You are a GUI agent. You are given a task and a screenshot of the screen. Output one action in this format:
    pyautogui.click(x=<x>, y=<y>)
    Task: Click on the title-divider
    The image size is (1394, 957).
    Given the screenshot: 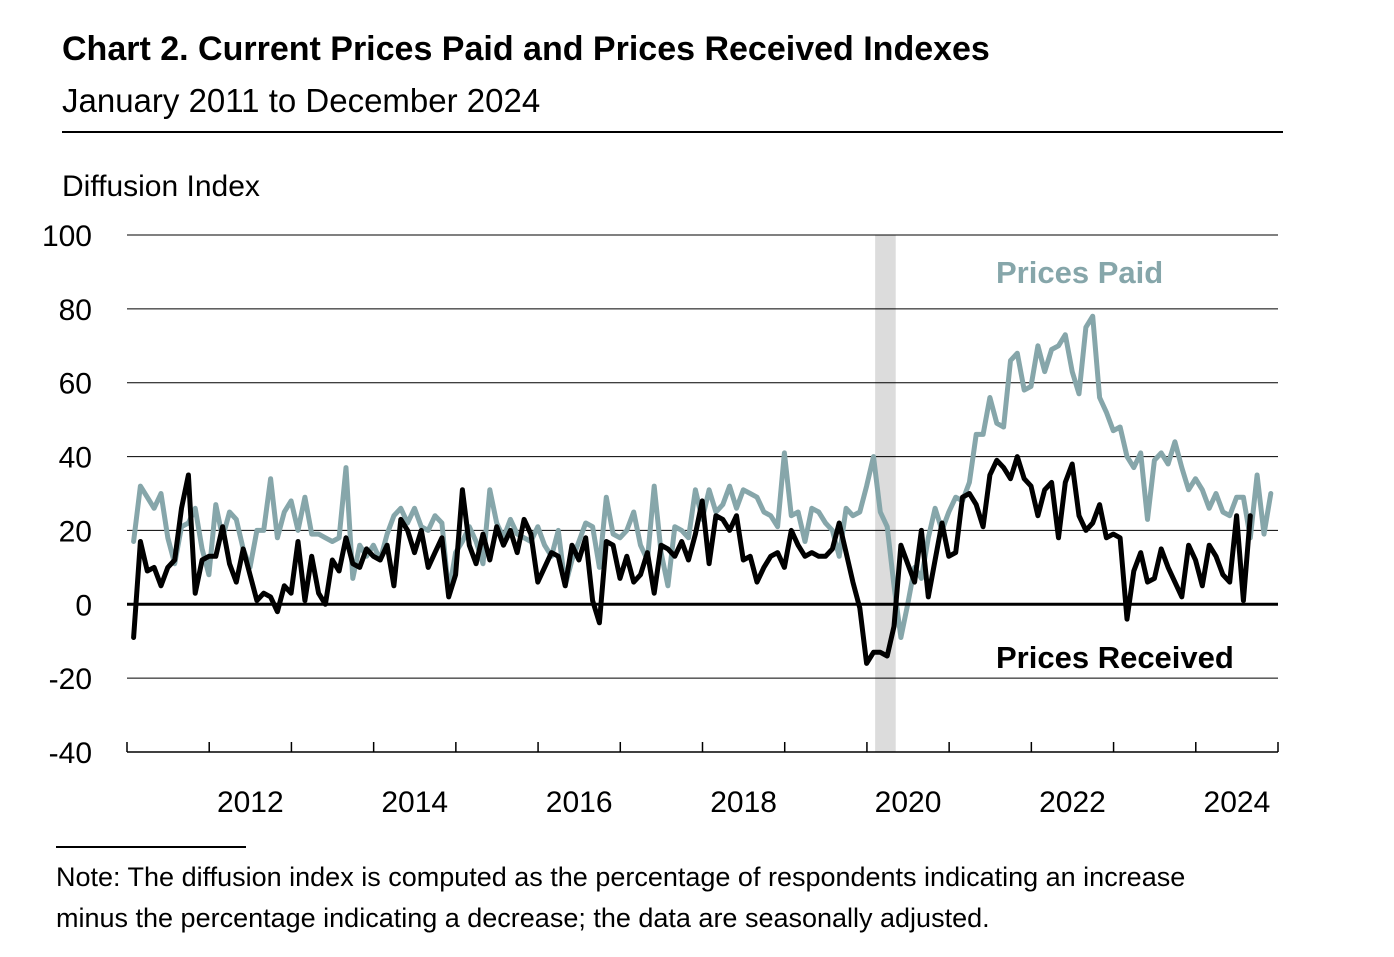 What is the action you would take?
    pyautogui.click(x=672, y=132)
    